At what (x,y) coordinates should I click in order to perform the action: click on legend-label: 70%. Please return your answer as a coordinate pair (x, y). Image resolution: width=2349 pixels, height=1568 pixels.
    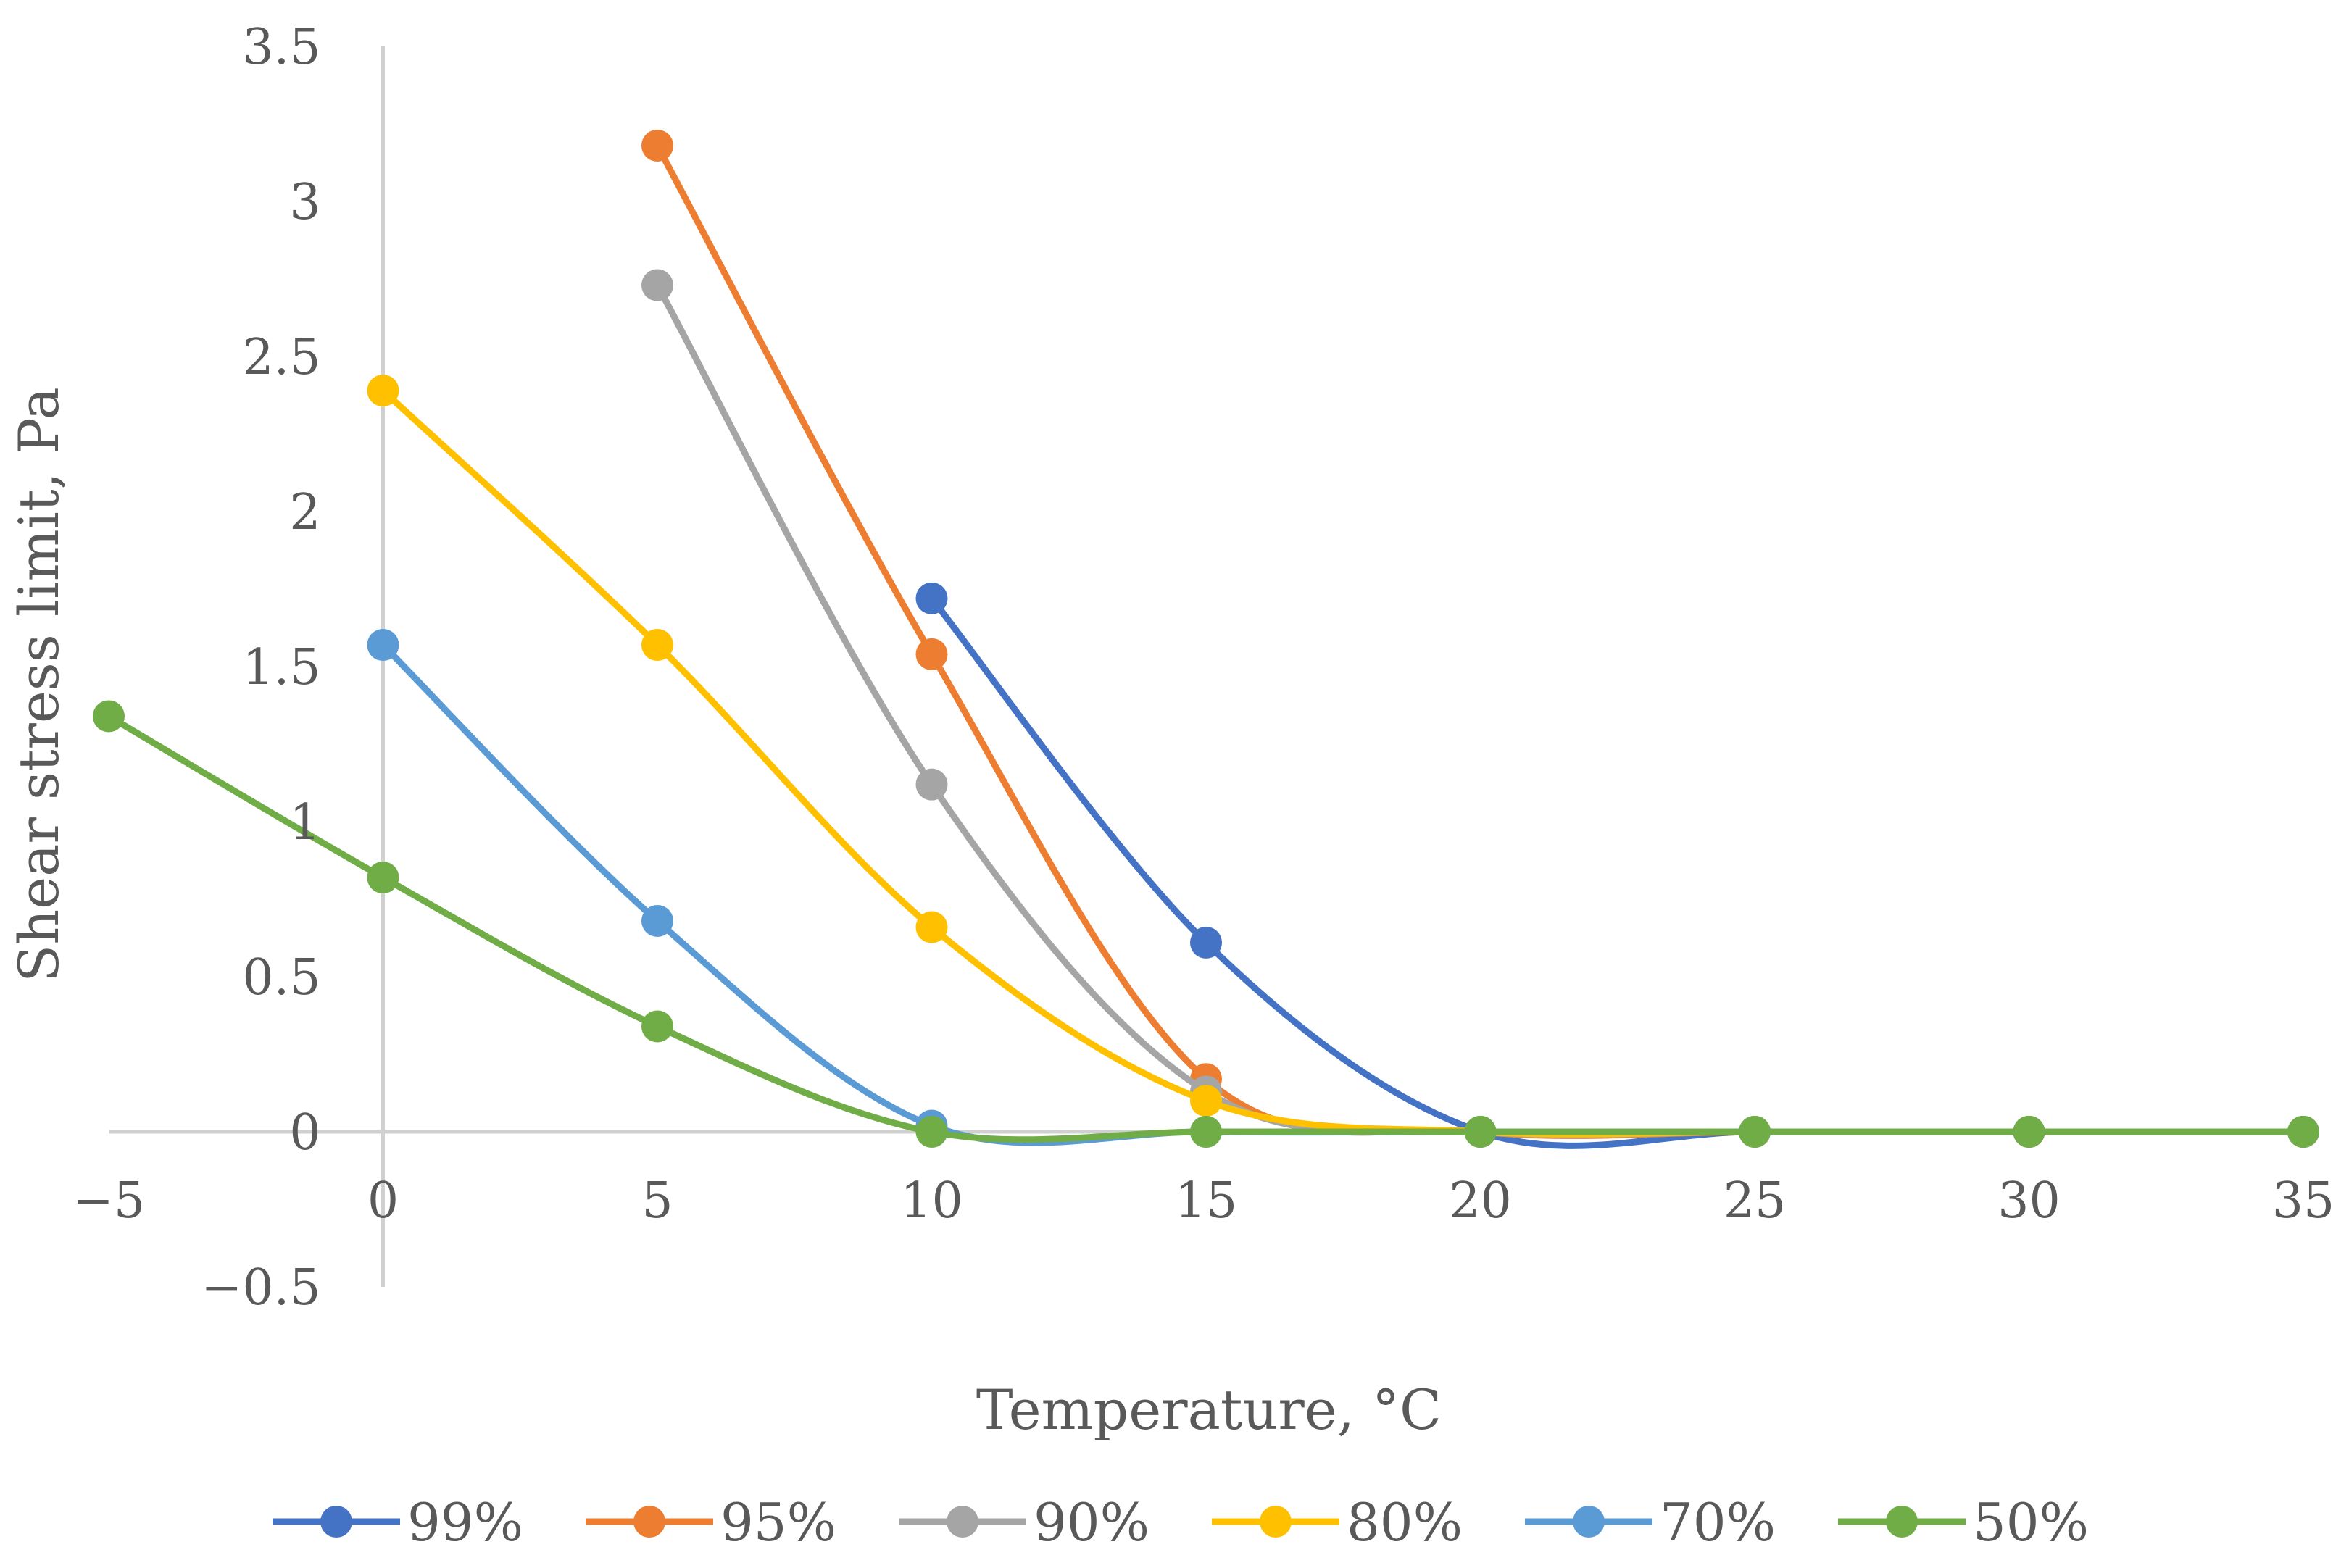
    Looking at the image, I should click on (1718, 1522).